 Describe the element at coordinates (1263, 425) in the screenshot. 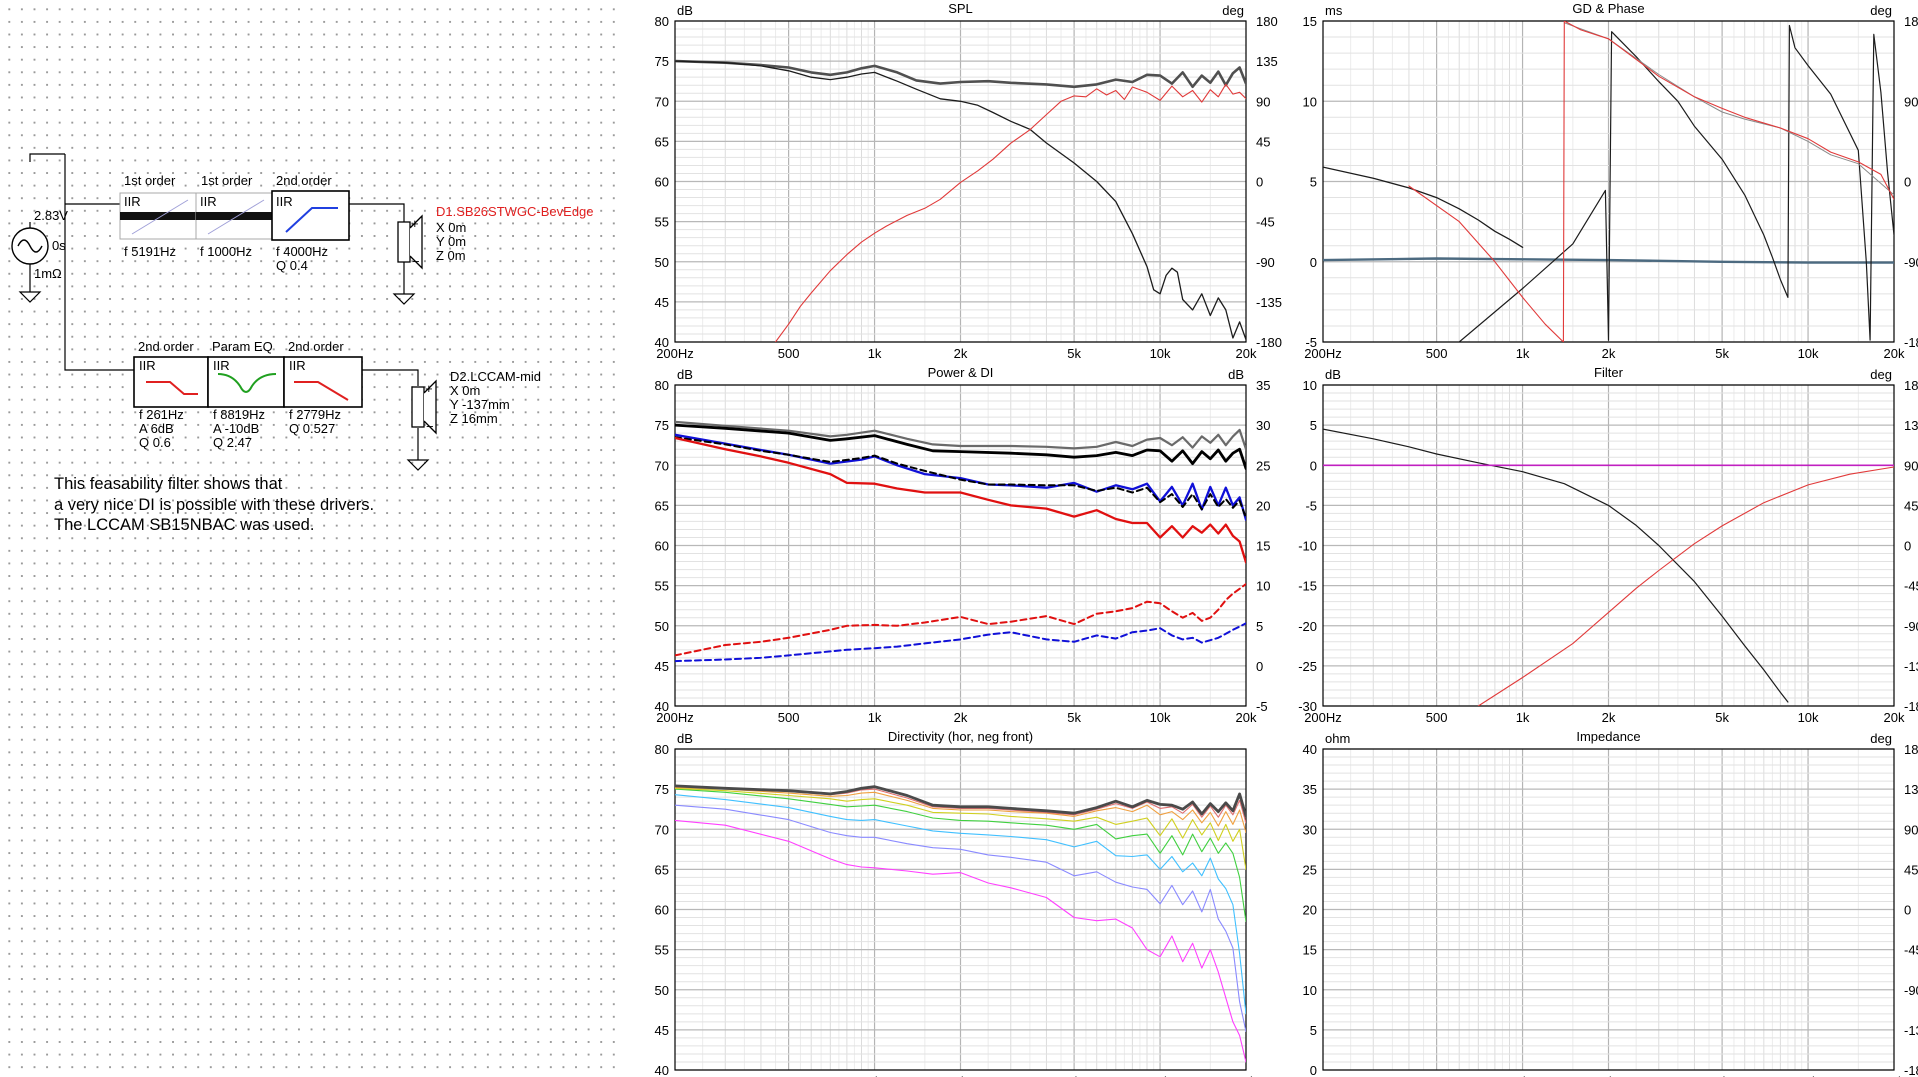

I see `right-tick-label: 30` at that location.